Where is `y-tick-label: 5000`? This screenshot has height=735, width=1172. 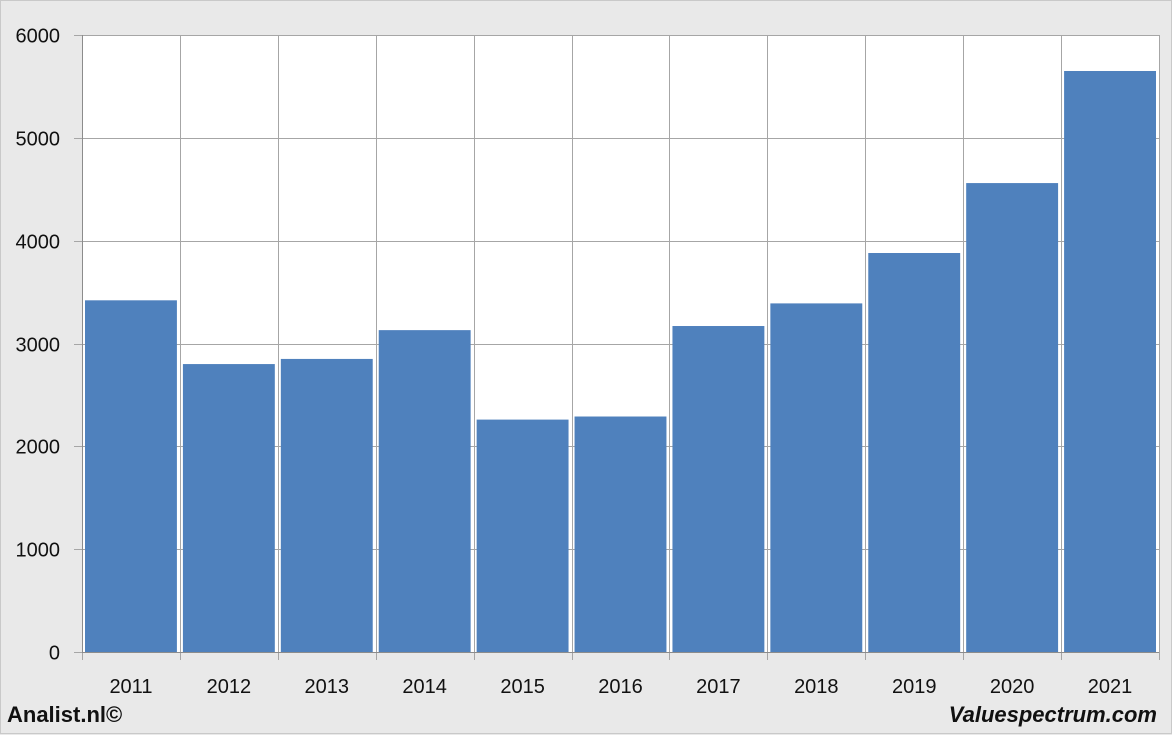 y-tick-label: 5000 is located at coordinates (38, 140).